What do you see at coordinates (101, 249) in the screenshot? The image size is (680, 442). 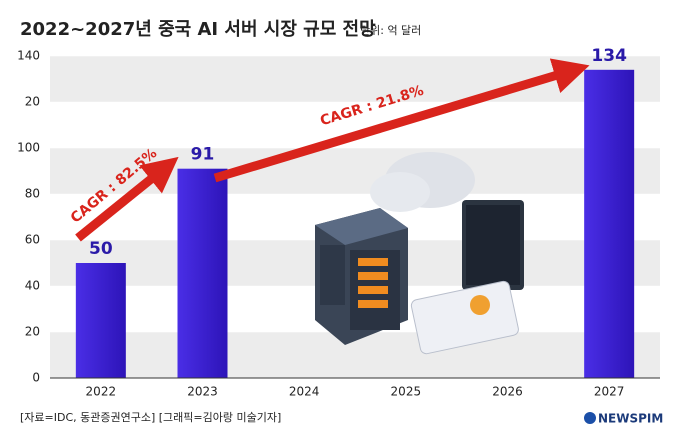 I see `value-label: 50` at bounding box center [101, 249].